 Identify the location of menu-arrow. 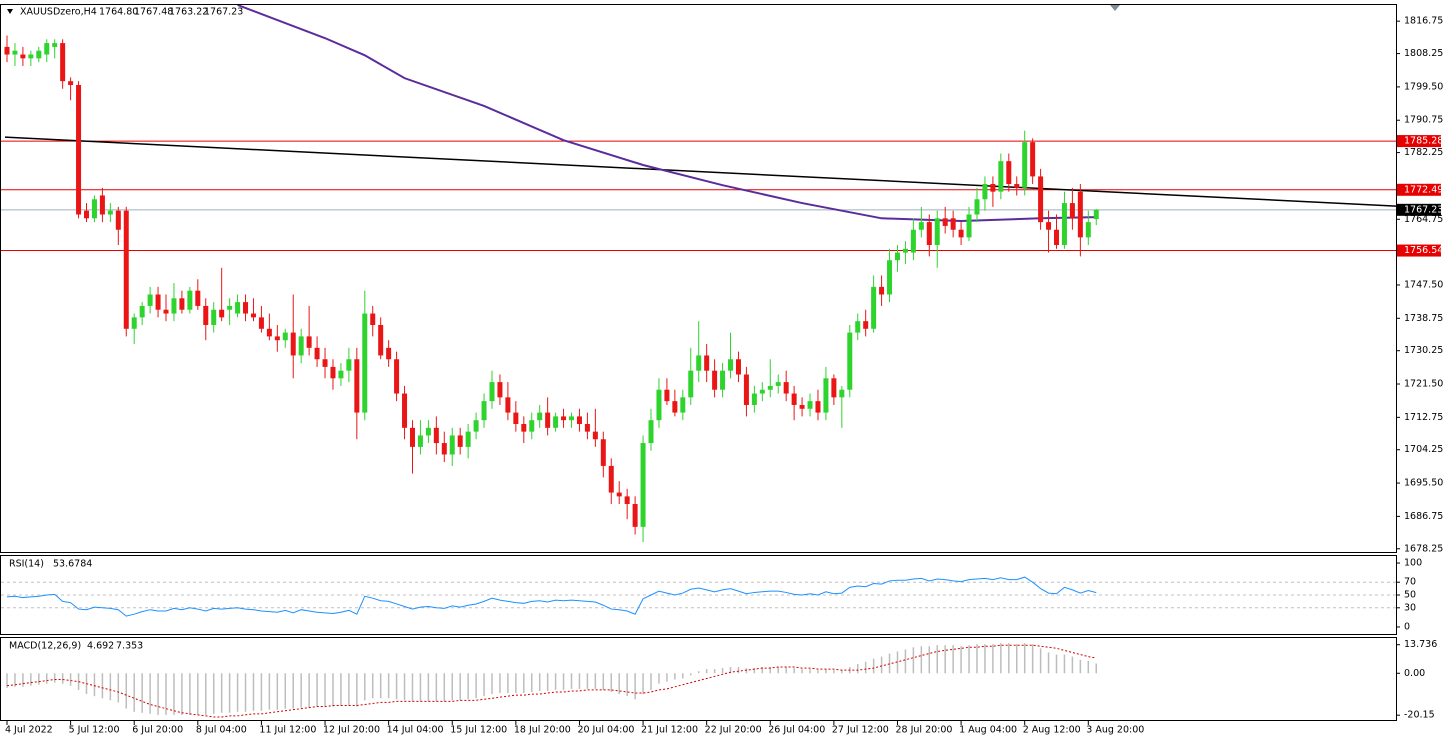
(10, 11).